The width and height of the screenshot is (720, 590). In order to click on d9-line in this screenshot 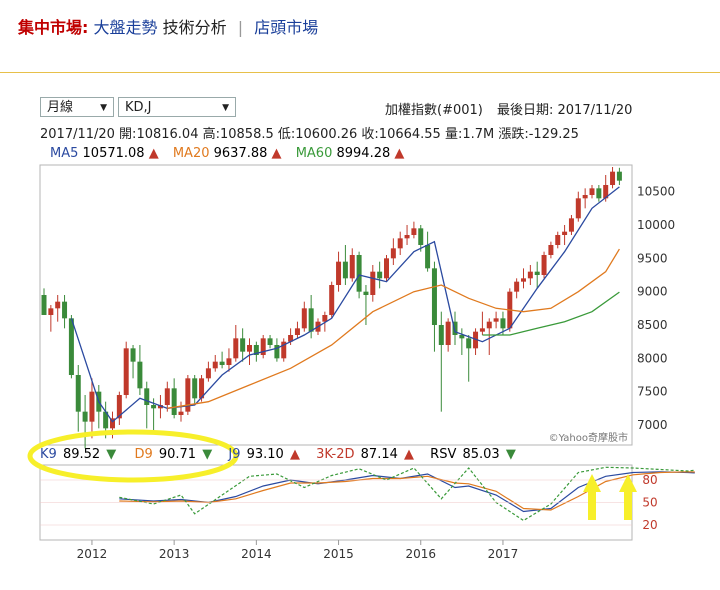, I will do `click(407, 491)`.